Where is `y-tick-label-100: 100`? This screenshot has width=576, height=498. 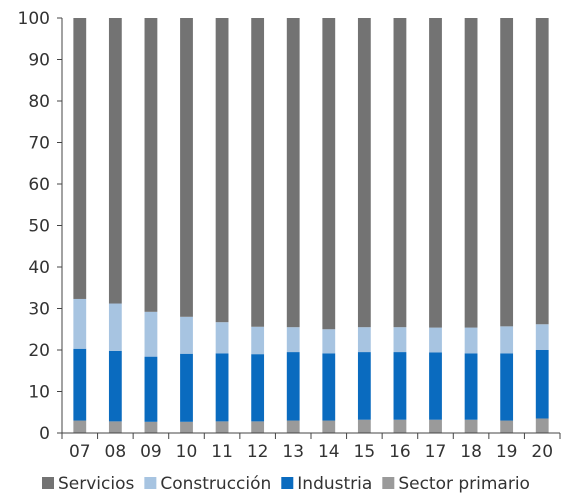
y-tick-label-100: 100 is located at coordinates (34, 19).